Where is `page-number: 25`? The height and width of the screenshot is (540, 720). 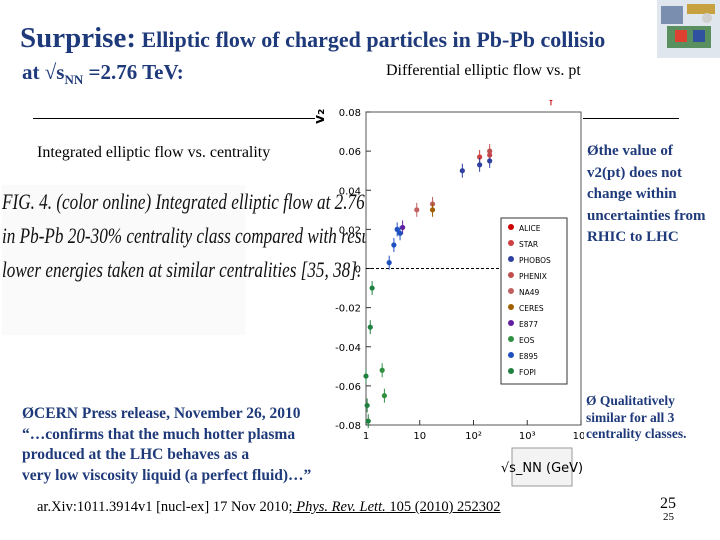
page-number: 25 is located at coordinates (668, 503).